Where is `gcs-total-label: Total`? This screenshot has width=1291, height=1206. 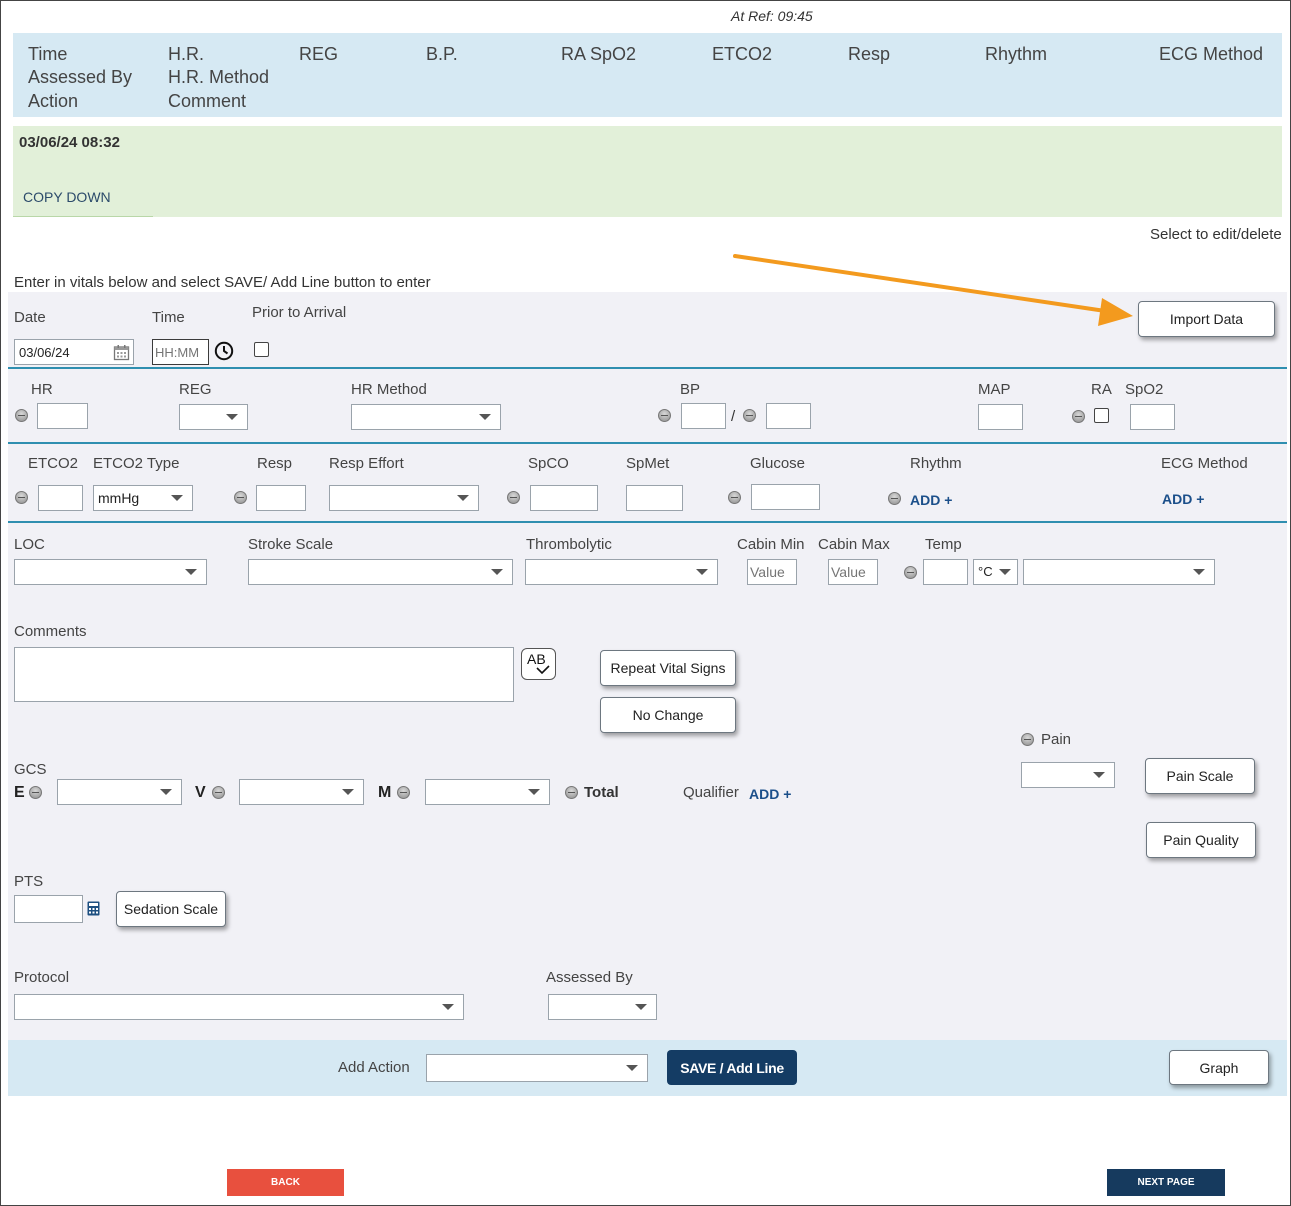
gcs-total-label: Total is located at coordinates (601, 792).